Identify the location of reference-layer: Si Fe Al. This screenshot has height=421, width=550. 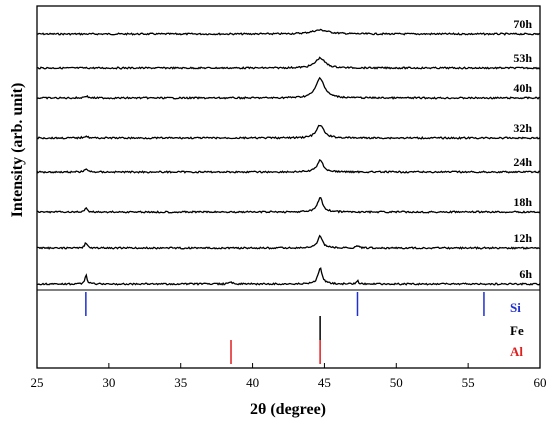
(304, 328).